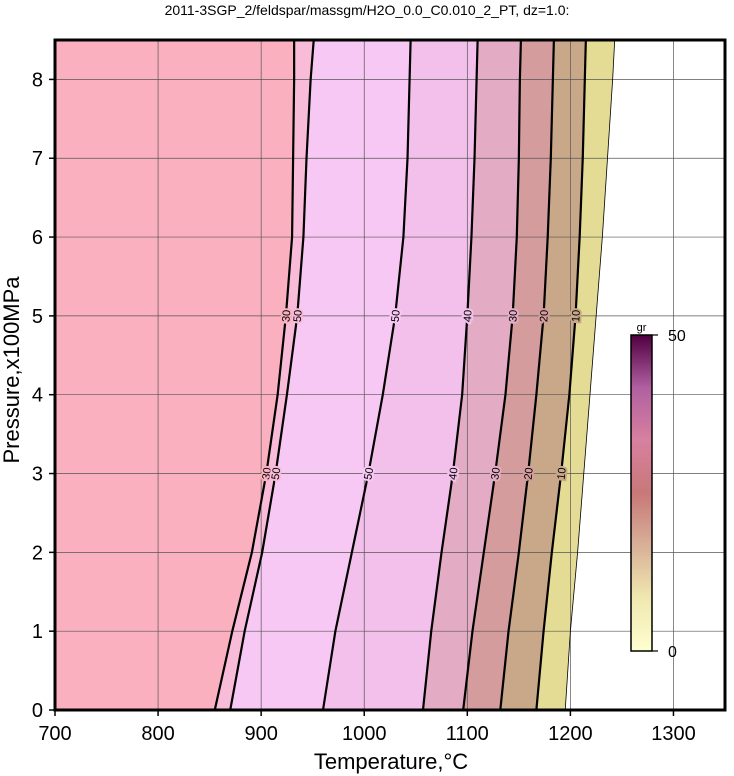 The image size is (734, 776). I want to click on colorbar-label: gr, so click(642, 328).